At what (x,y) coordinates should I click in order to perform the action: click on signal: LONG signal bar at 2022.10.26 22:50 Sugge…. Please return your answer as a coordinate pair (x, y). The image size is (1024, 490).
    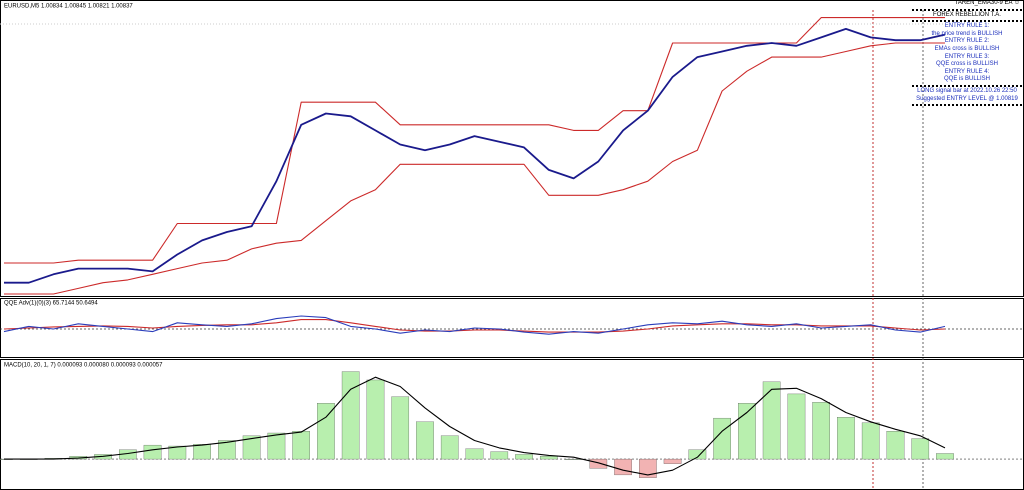
    Looking at the image, I should click on (967, 95).